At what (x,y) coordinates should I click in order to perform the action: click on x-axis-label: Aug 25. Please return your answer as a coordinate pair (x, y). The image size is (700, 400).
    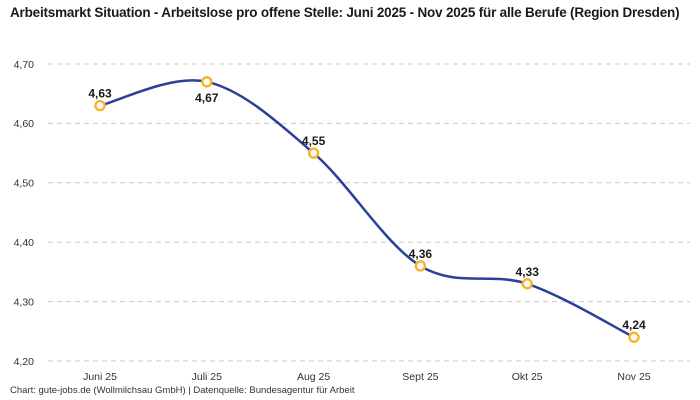
    Looking at the image, I should click on (313, 377).